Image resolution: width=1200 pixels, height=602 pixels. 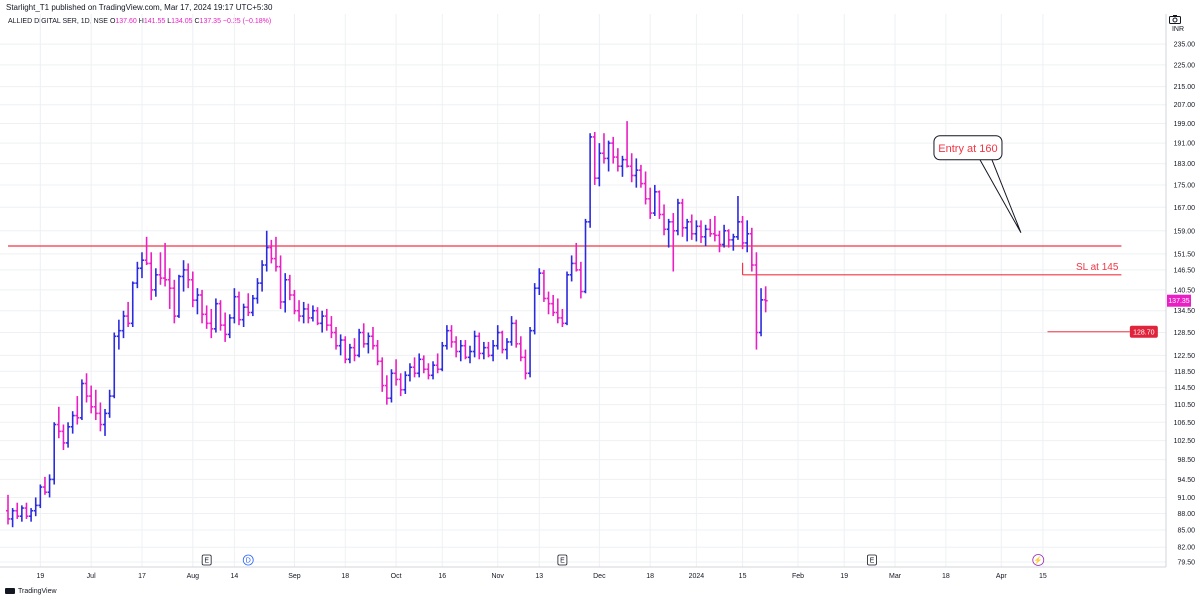 What do you see at coordinates (442, 576) in the screenshot?
I see `time-tick-label: 16` at bounding box center [442, 576].